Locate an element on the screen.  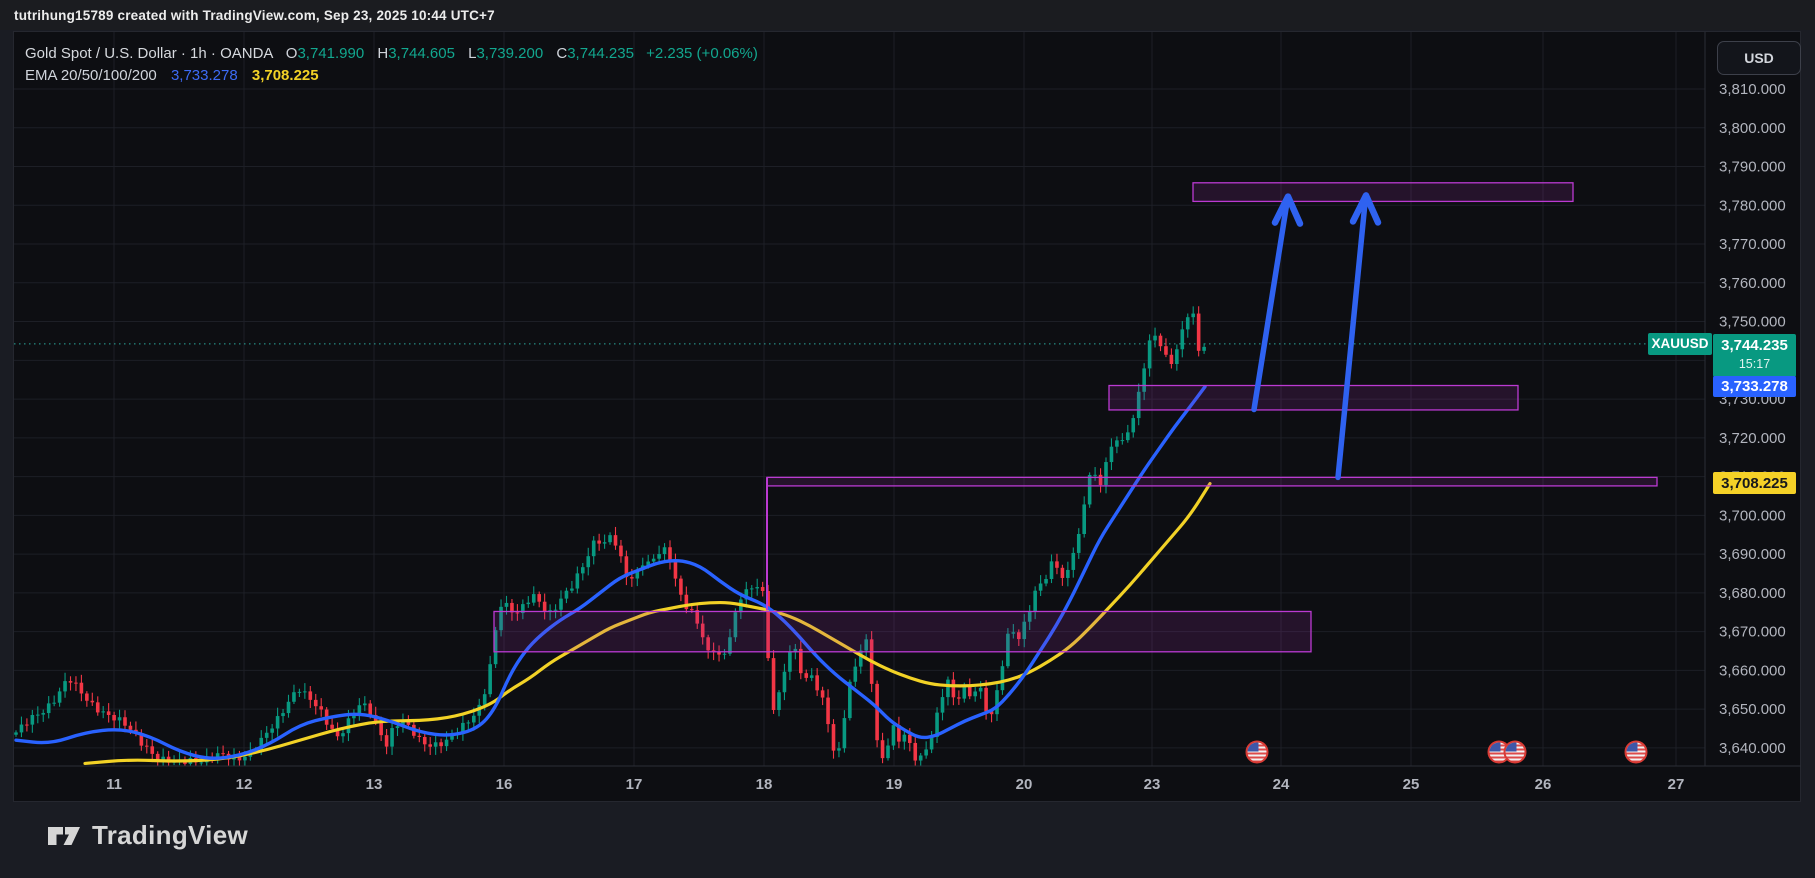
svg-text: 3,680.000 is located at coordinates (1752, 593).